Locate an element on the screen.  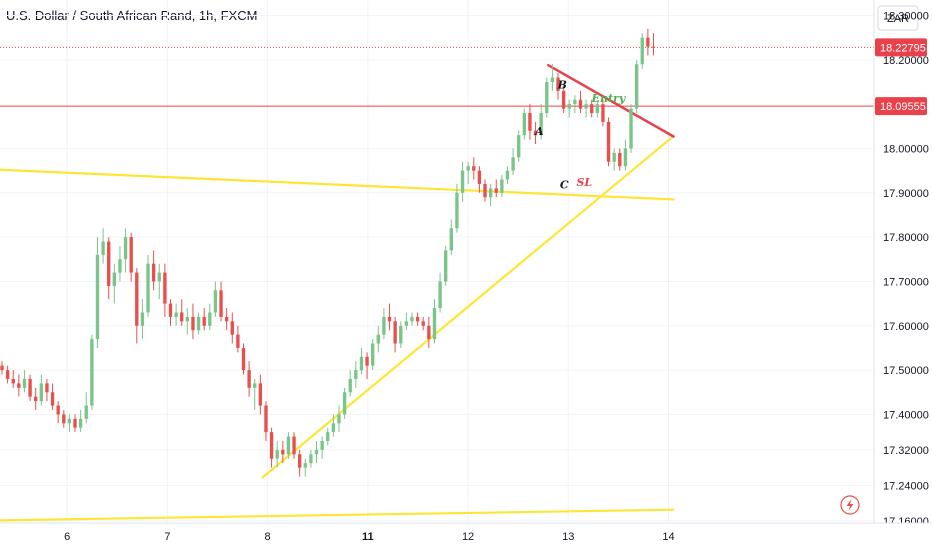
red-trendline is located at coordinates (611, 100).